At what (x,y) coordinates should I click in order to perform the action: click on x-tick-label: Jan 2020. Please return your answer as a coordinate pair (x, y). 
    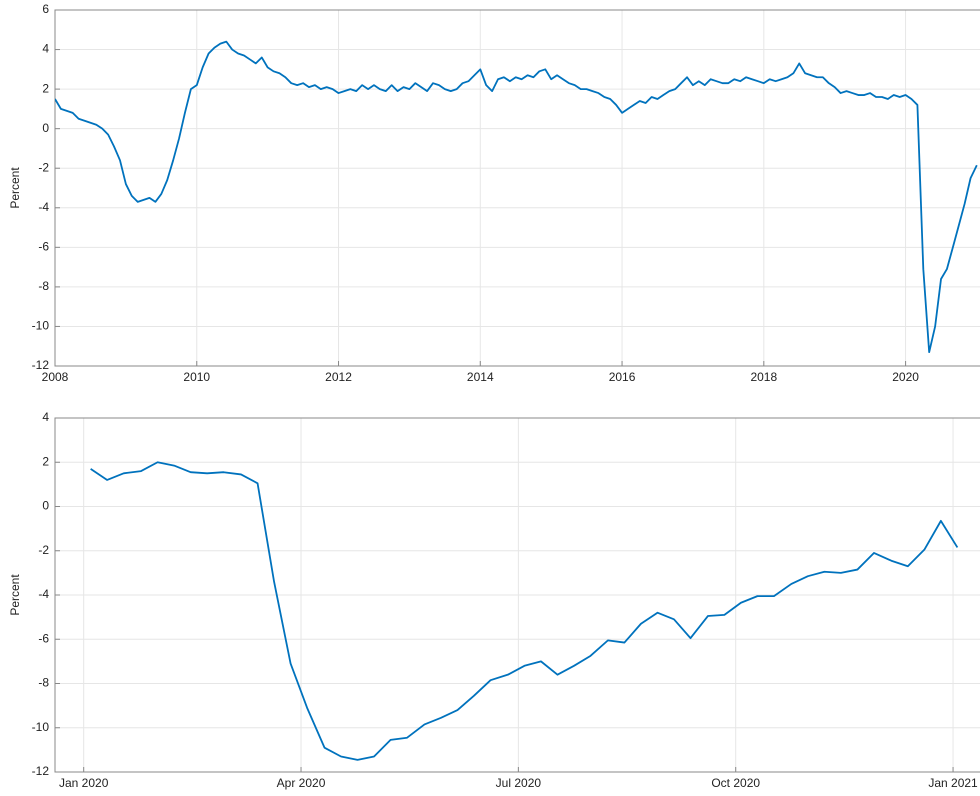
    Looking at the image, I should click on (84, 783).